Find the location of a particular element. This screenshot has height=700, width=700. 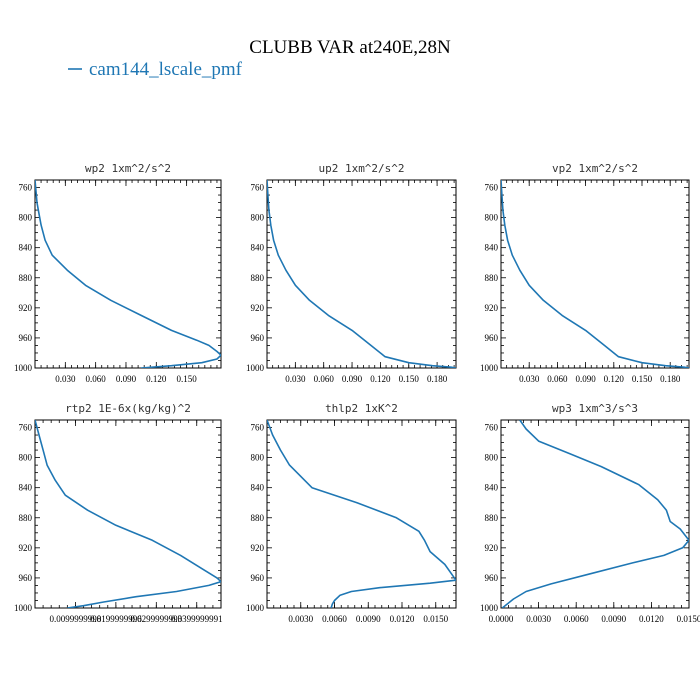

x-tick-label: 0.0099999998 is located at coordinates (76, 619).